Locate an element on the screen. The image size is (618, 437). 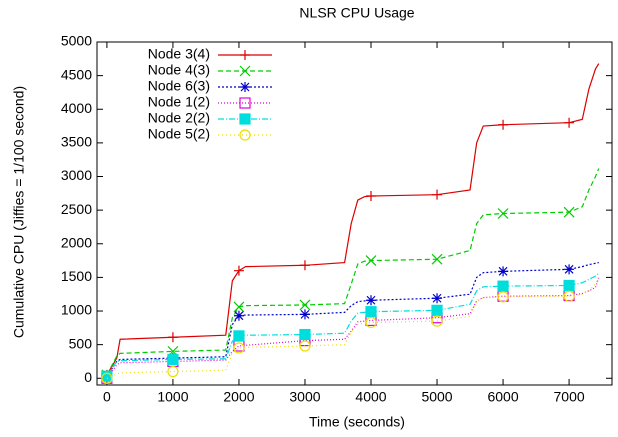
x-tick-label: 7000 is located at coordinates (569, 397).